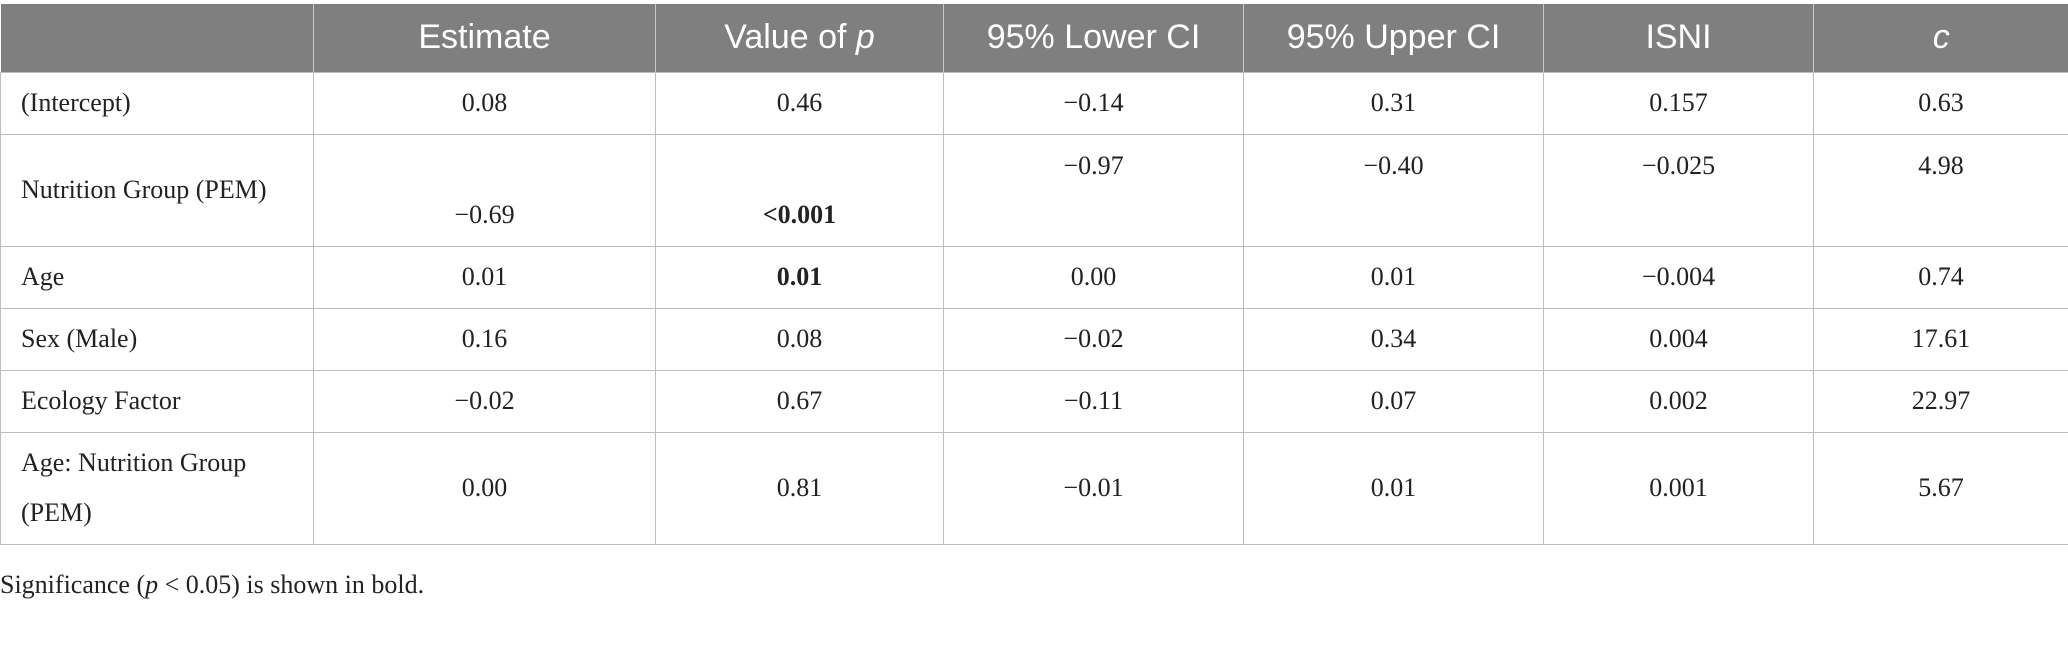 The image size is (2068, 646). I want to click on table-row: Age 0.01 0.01 0.00 0.01 −0.004 0.74, so click(1034, 277).